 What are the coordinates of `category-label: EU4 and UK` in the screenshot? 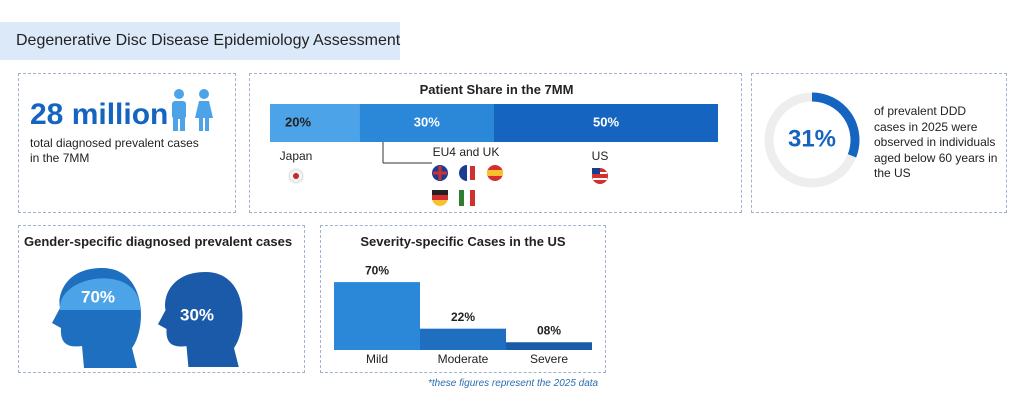 It's located at (466, 152).